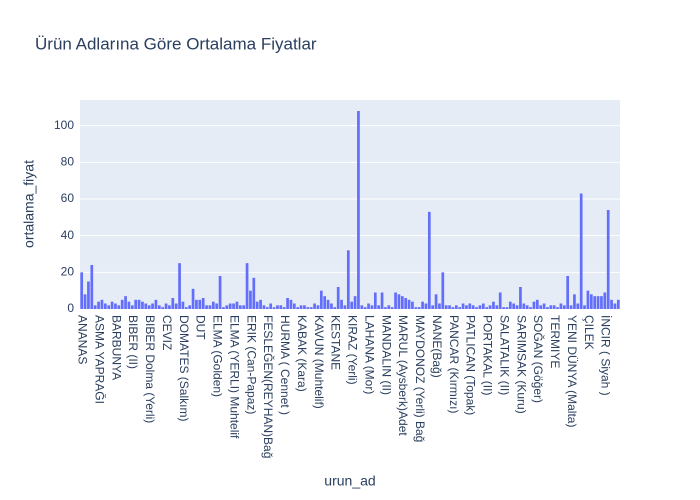  What do you see at coordinates (70, 308) in the screenshot?
I see `y-tick-label: 0` at bounding box center [70, 308].